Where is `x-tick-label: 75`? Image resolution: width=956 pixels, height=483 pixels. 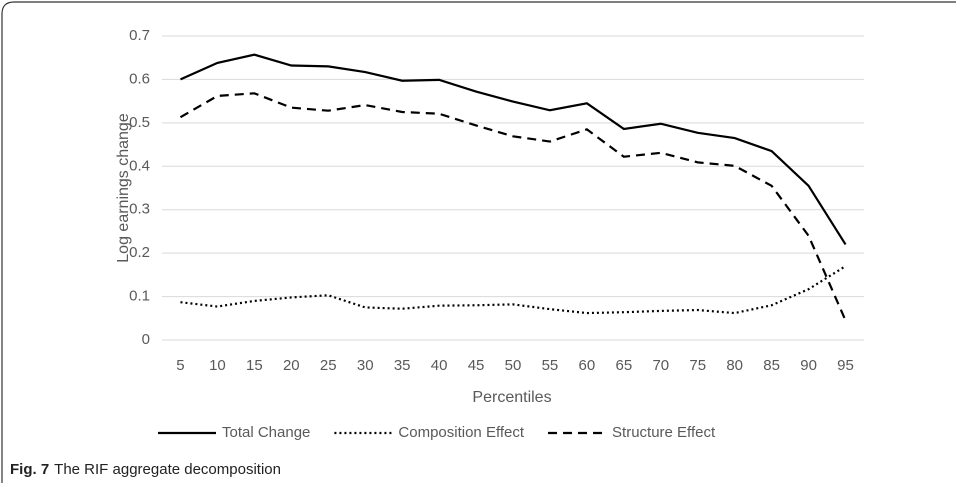 x-tick-label: 75 is located at coordinates (697, 365).